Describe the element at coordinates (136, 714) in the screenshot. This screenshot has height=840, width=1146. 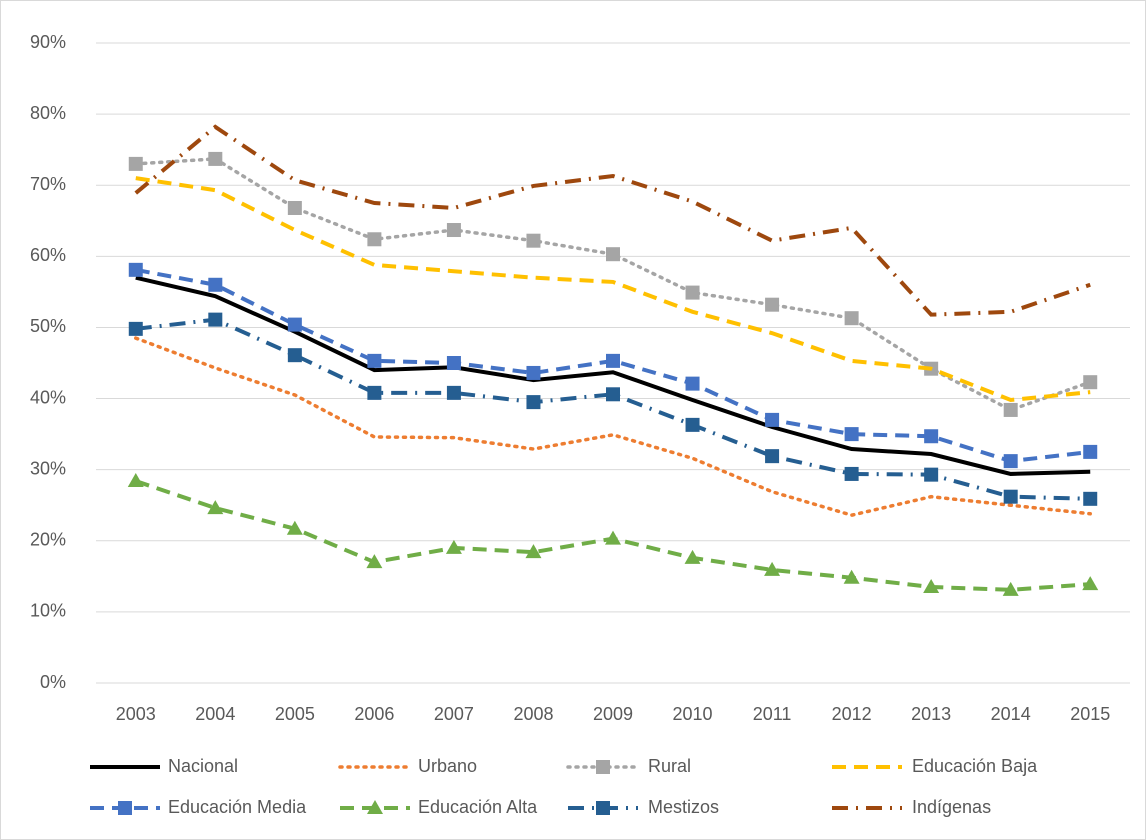
I see `x-tick-label: 2003` at that location.